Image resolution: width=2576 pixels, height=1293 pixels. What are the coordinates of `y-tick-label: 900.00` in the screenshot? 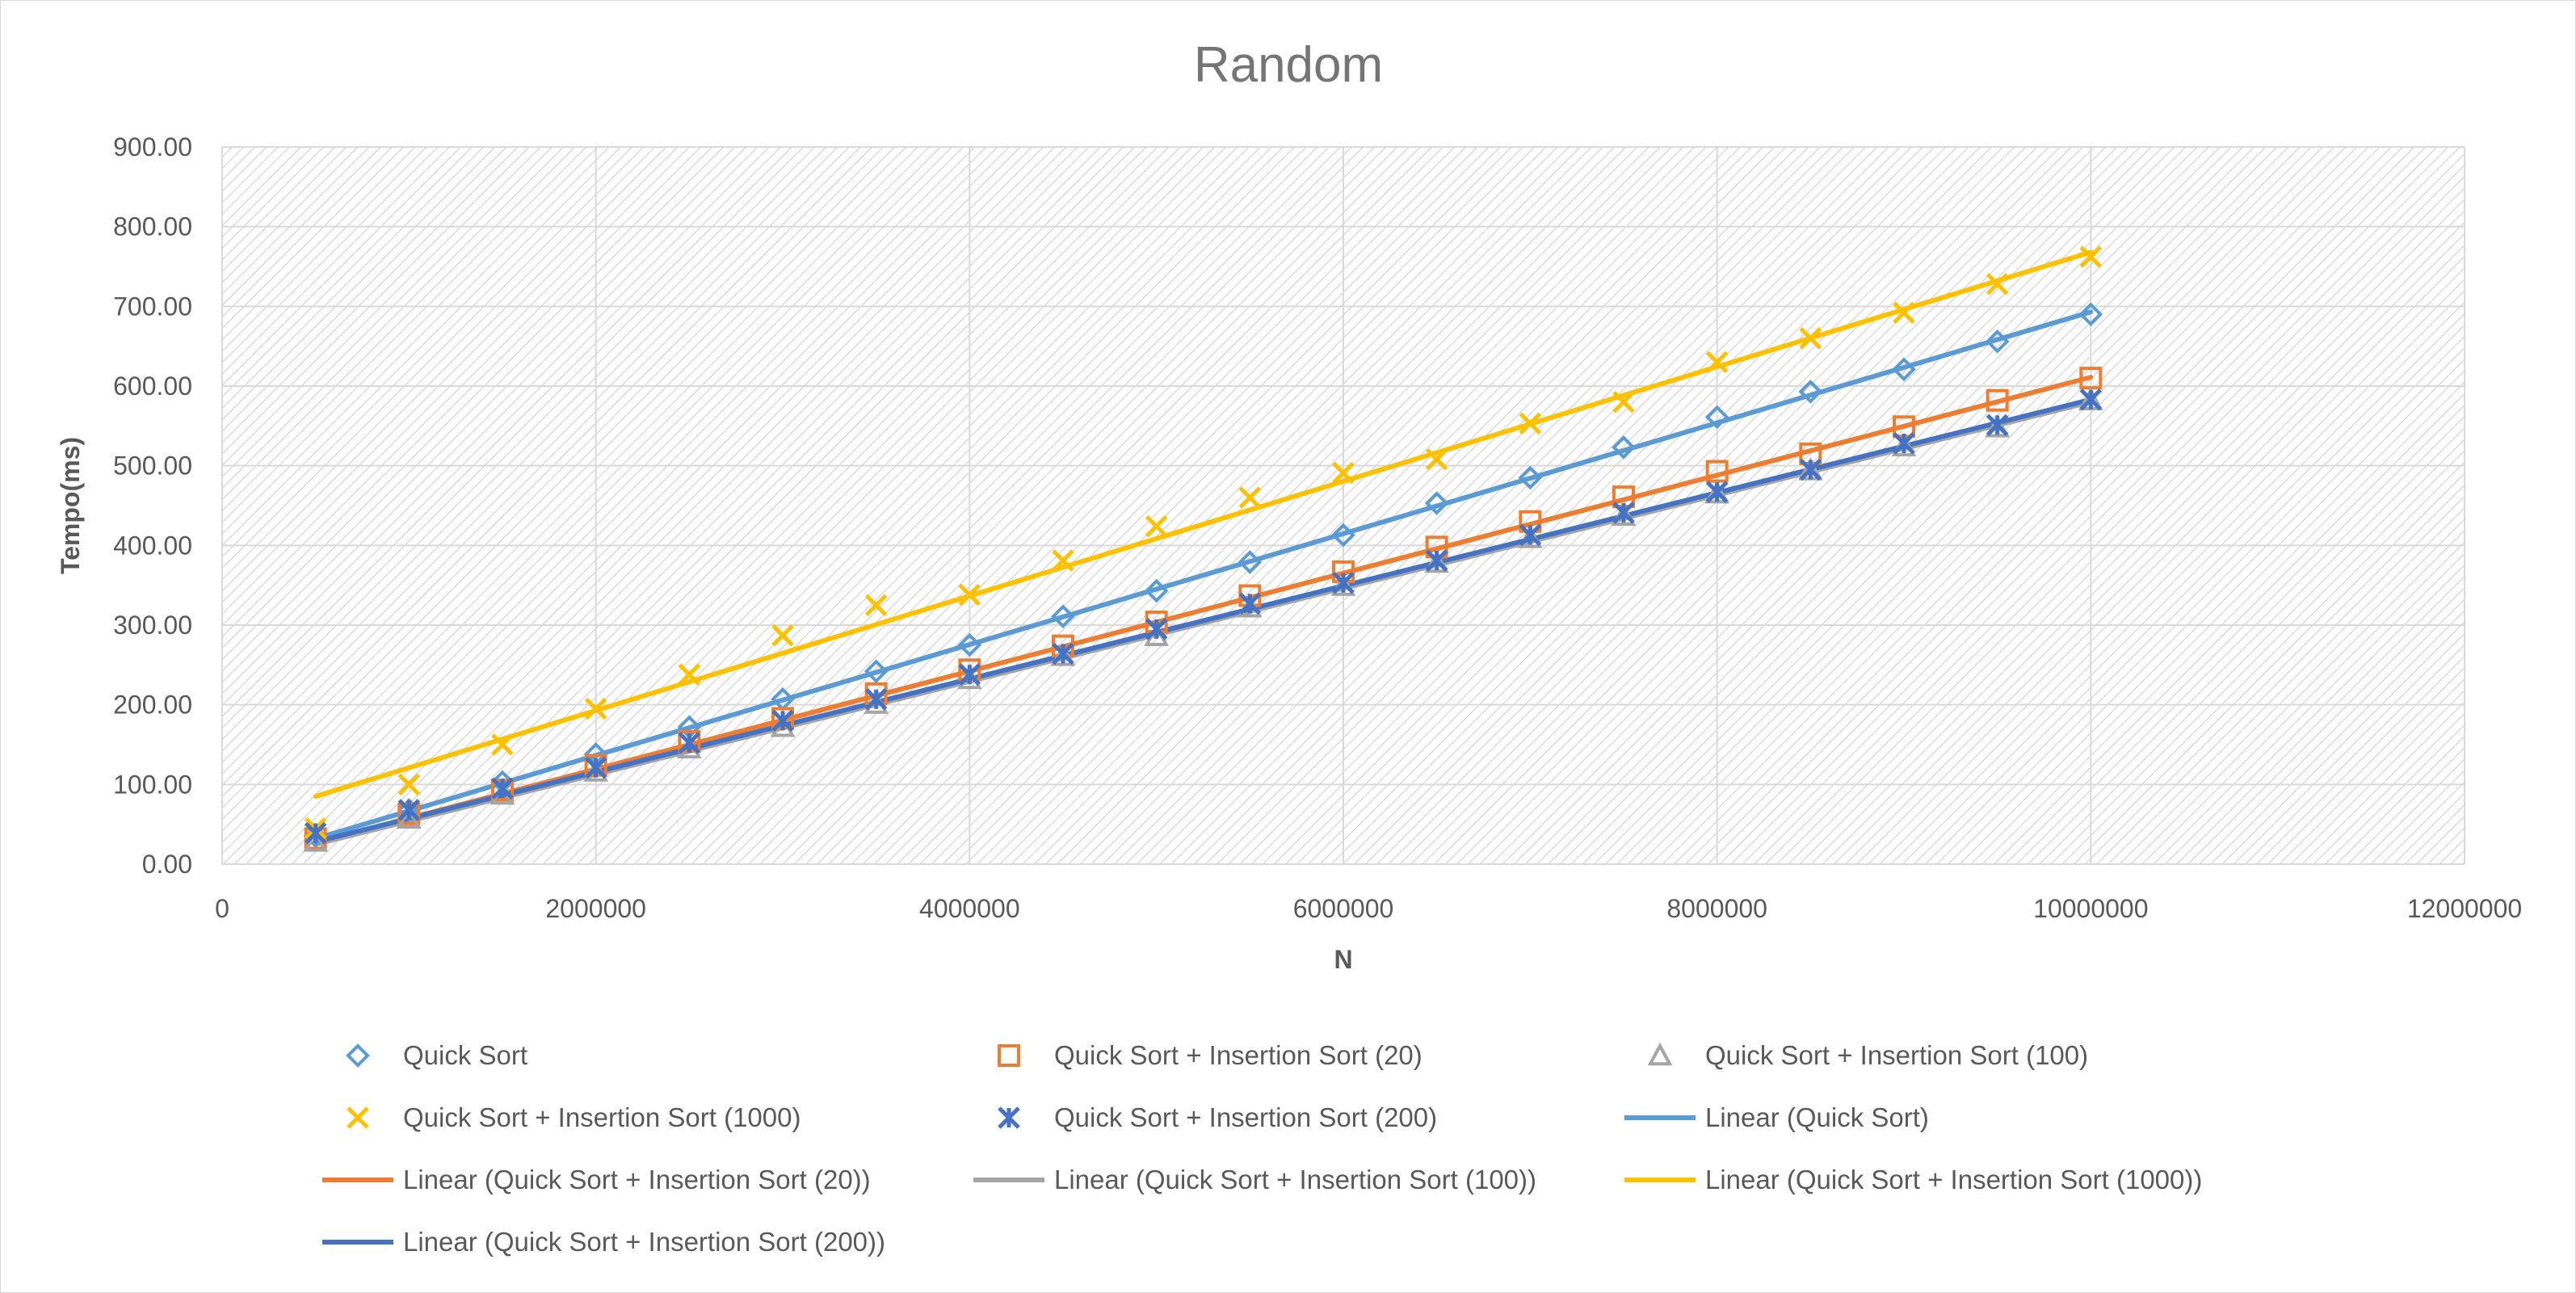 It's located at (152, 147).